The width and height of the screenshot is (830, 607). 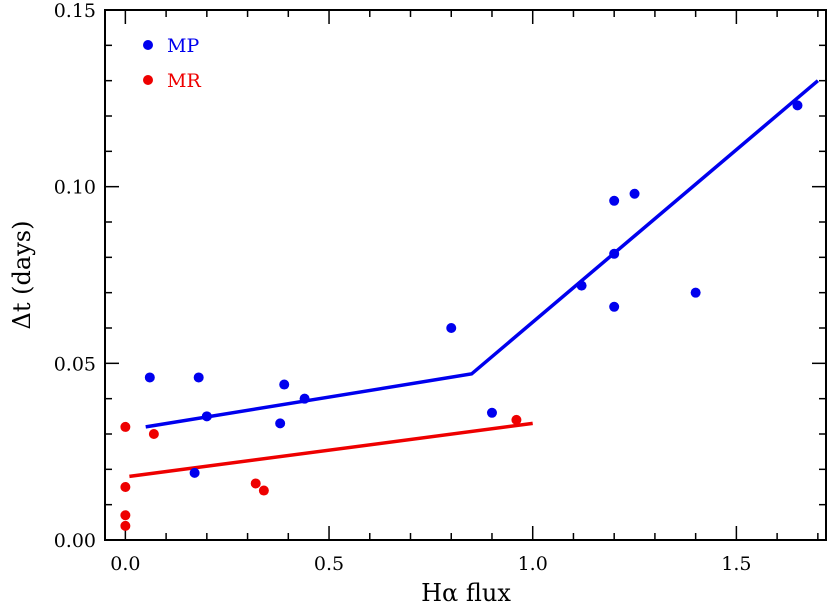 I want to click on fit-line-mr, so click(x=331, y=450).